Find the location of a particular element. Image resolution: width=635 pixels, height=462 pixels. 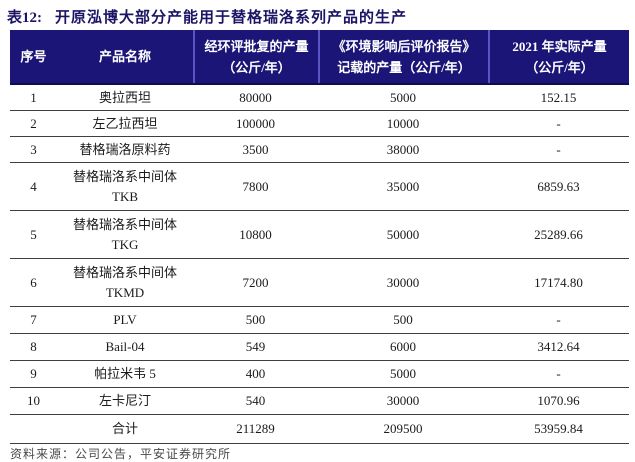

table-row: 9 帕拉米韦 5 400 5000 - is located at coordinates (319, 374).